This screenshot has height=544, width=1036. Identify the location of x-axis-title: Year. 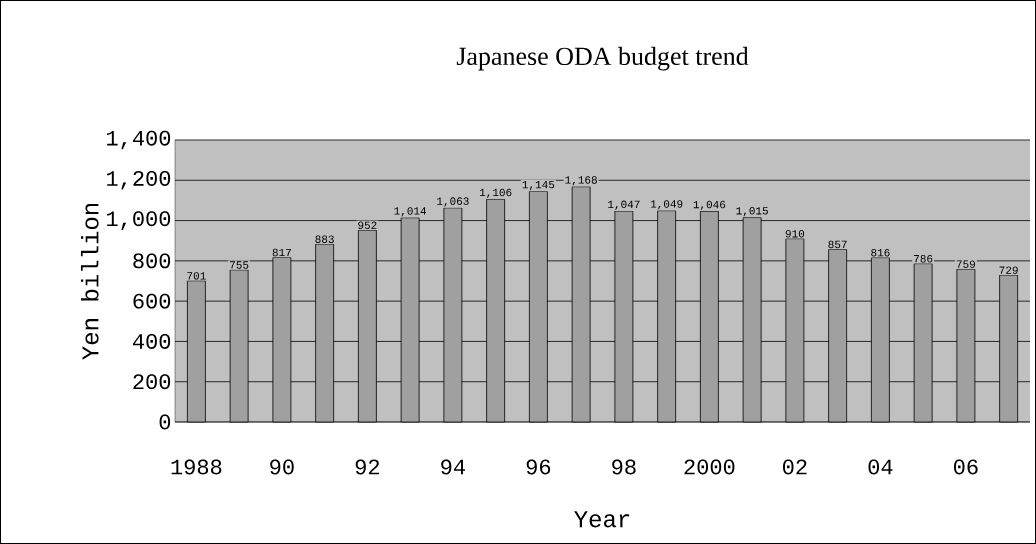
(602, 519).